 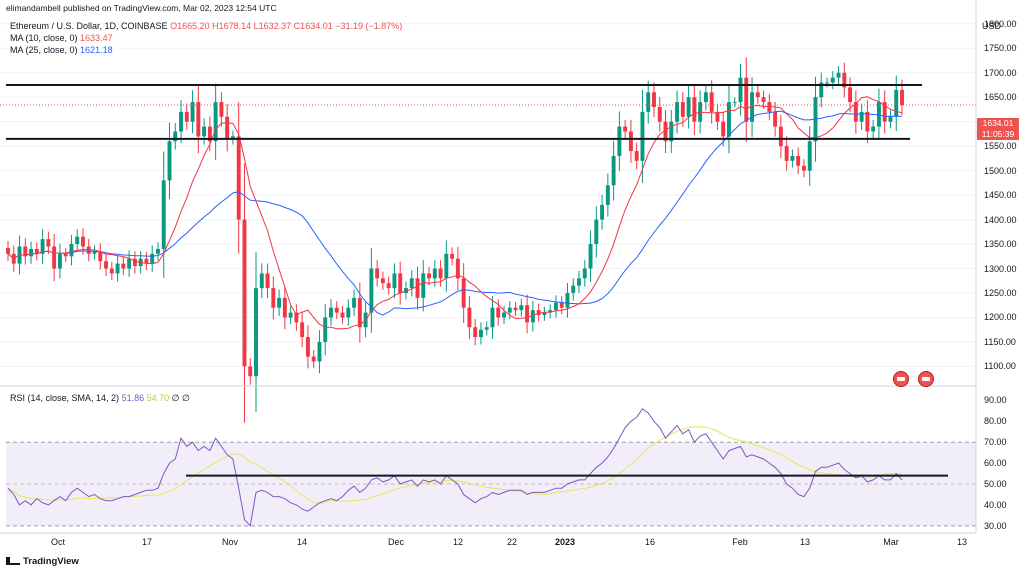 What do you see at coordinates (44, 50) in the screenshot?
I see `ma25-label: MA (25, close, 0)` at bounding box center [44, 50].